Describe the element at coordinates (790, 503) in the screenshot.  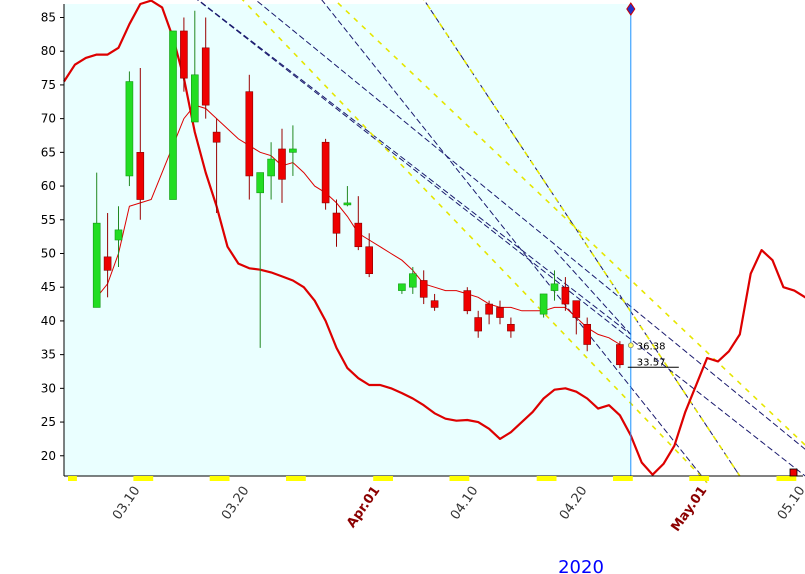
I see `x-tick-label: 05.10` at that location.